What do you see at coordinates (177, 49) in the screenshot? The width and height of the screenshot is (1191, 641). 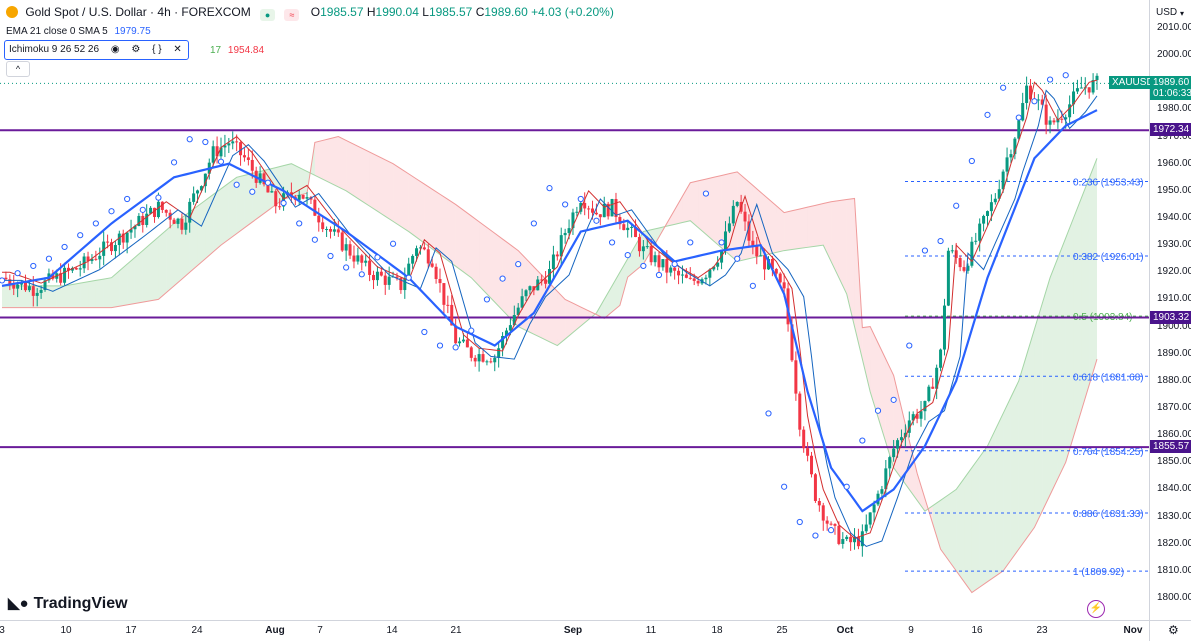 I see `close-icon: ✕` at bounding box center [177, 49].